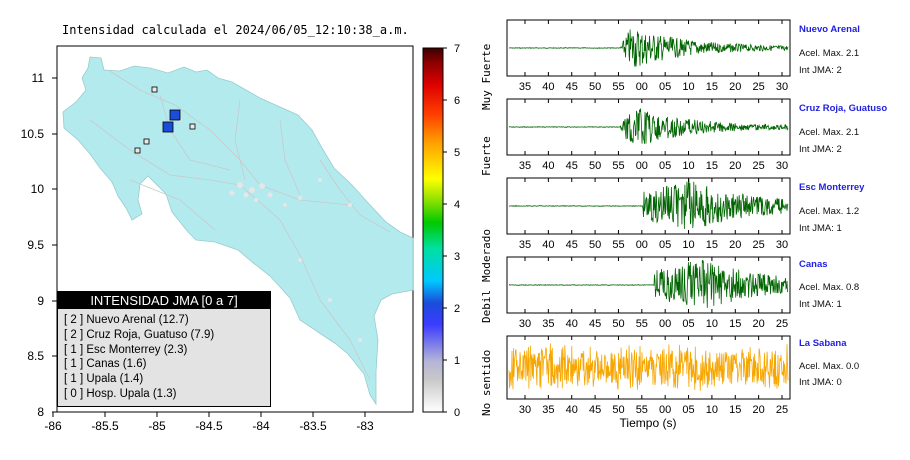 This screenshot has width=910, height=460. Describe the element at coordinates (829, 366) in the screenshot. I see `station-accel: Acel. Max. 0.0` at that location.